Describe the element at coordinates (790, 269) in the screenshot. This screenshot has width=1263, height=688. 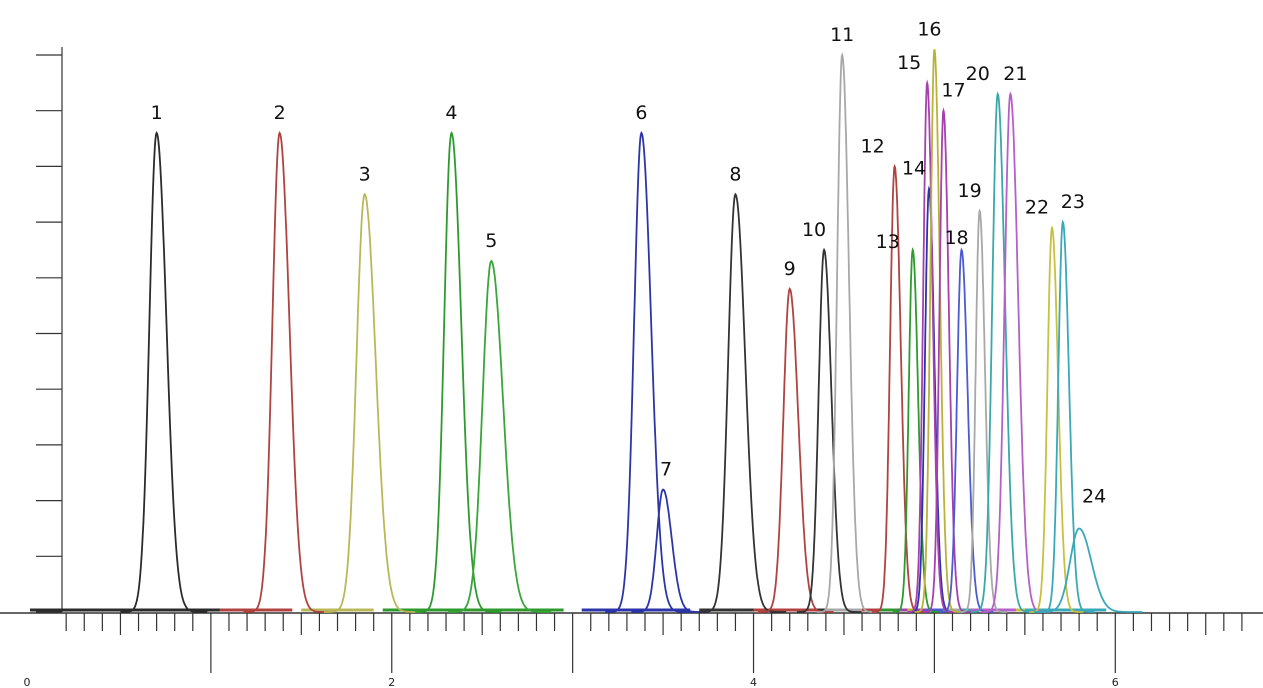
I see `peak-label: 9` at that location.